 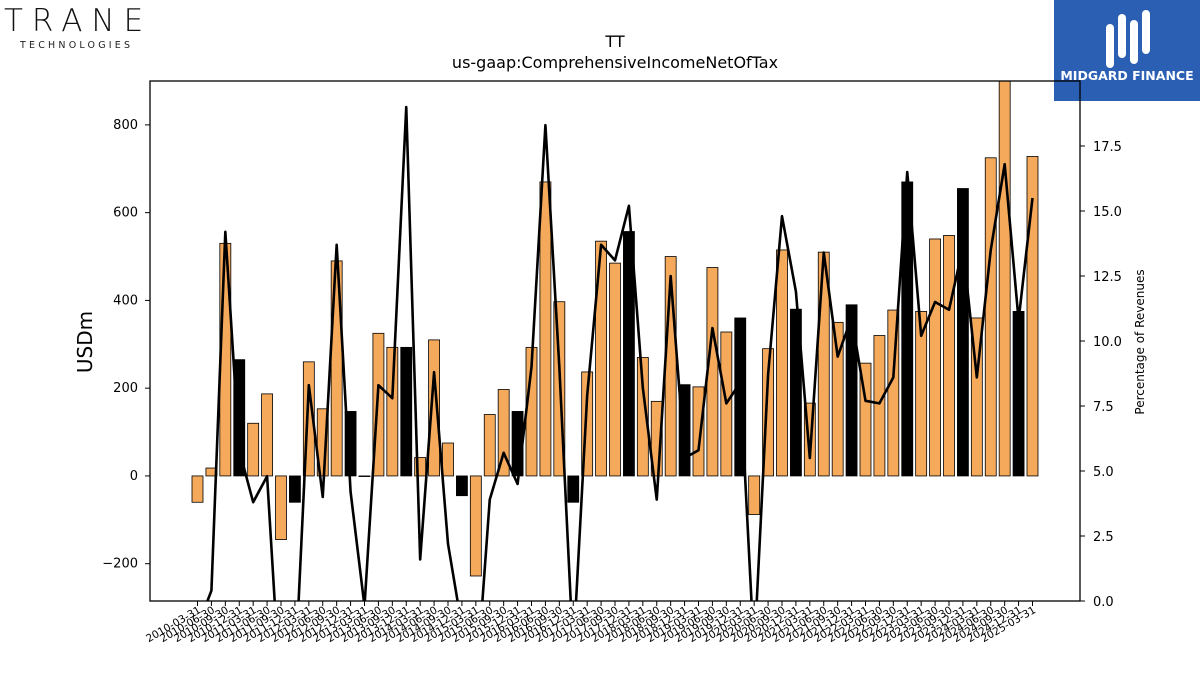 What do you see at coordinates (614, 41) in the screenshot?
I see `chart-title: TT` at bounding box center [614, 41].